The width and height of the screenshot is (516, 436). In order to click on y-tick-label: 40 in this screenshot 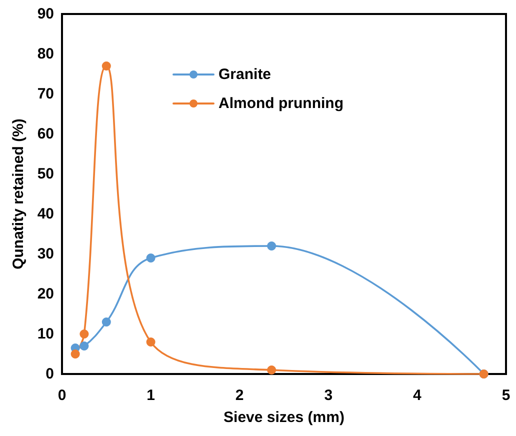, I will do `click(45, 214)`.